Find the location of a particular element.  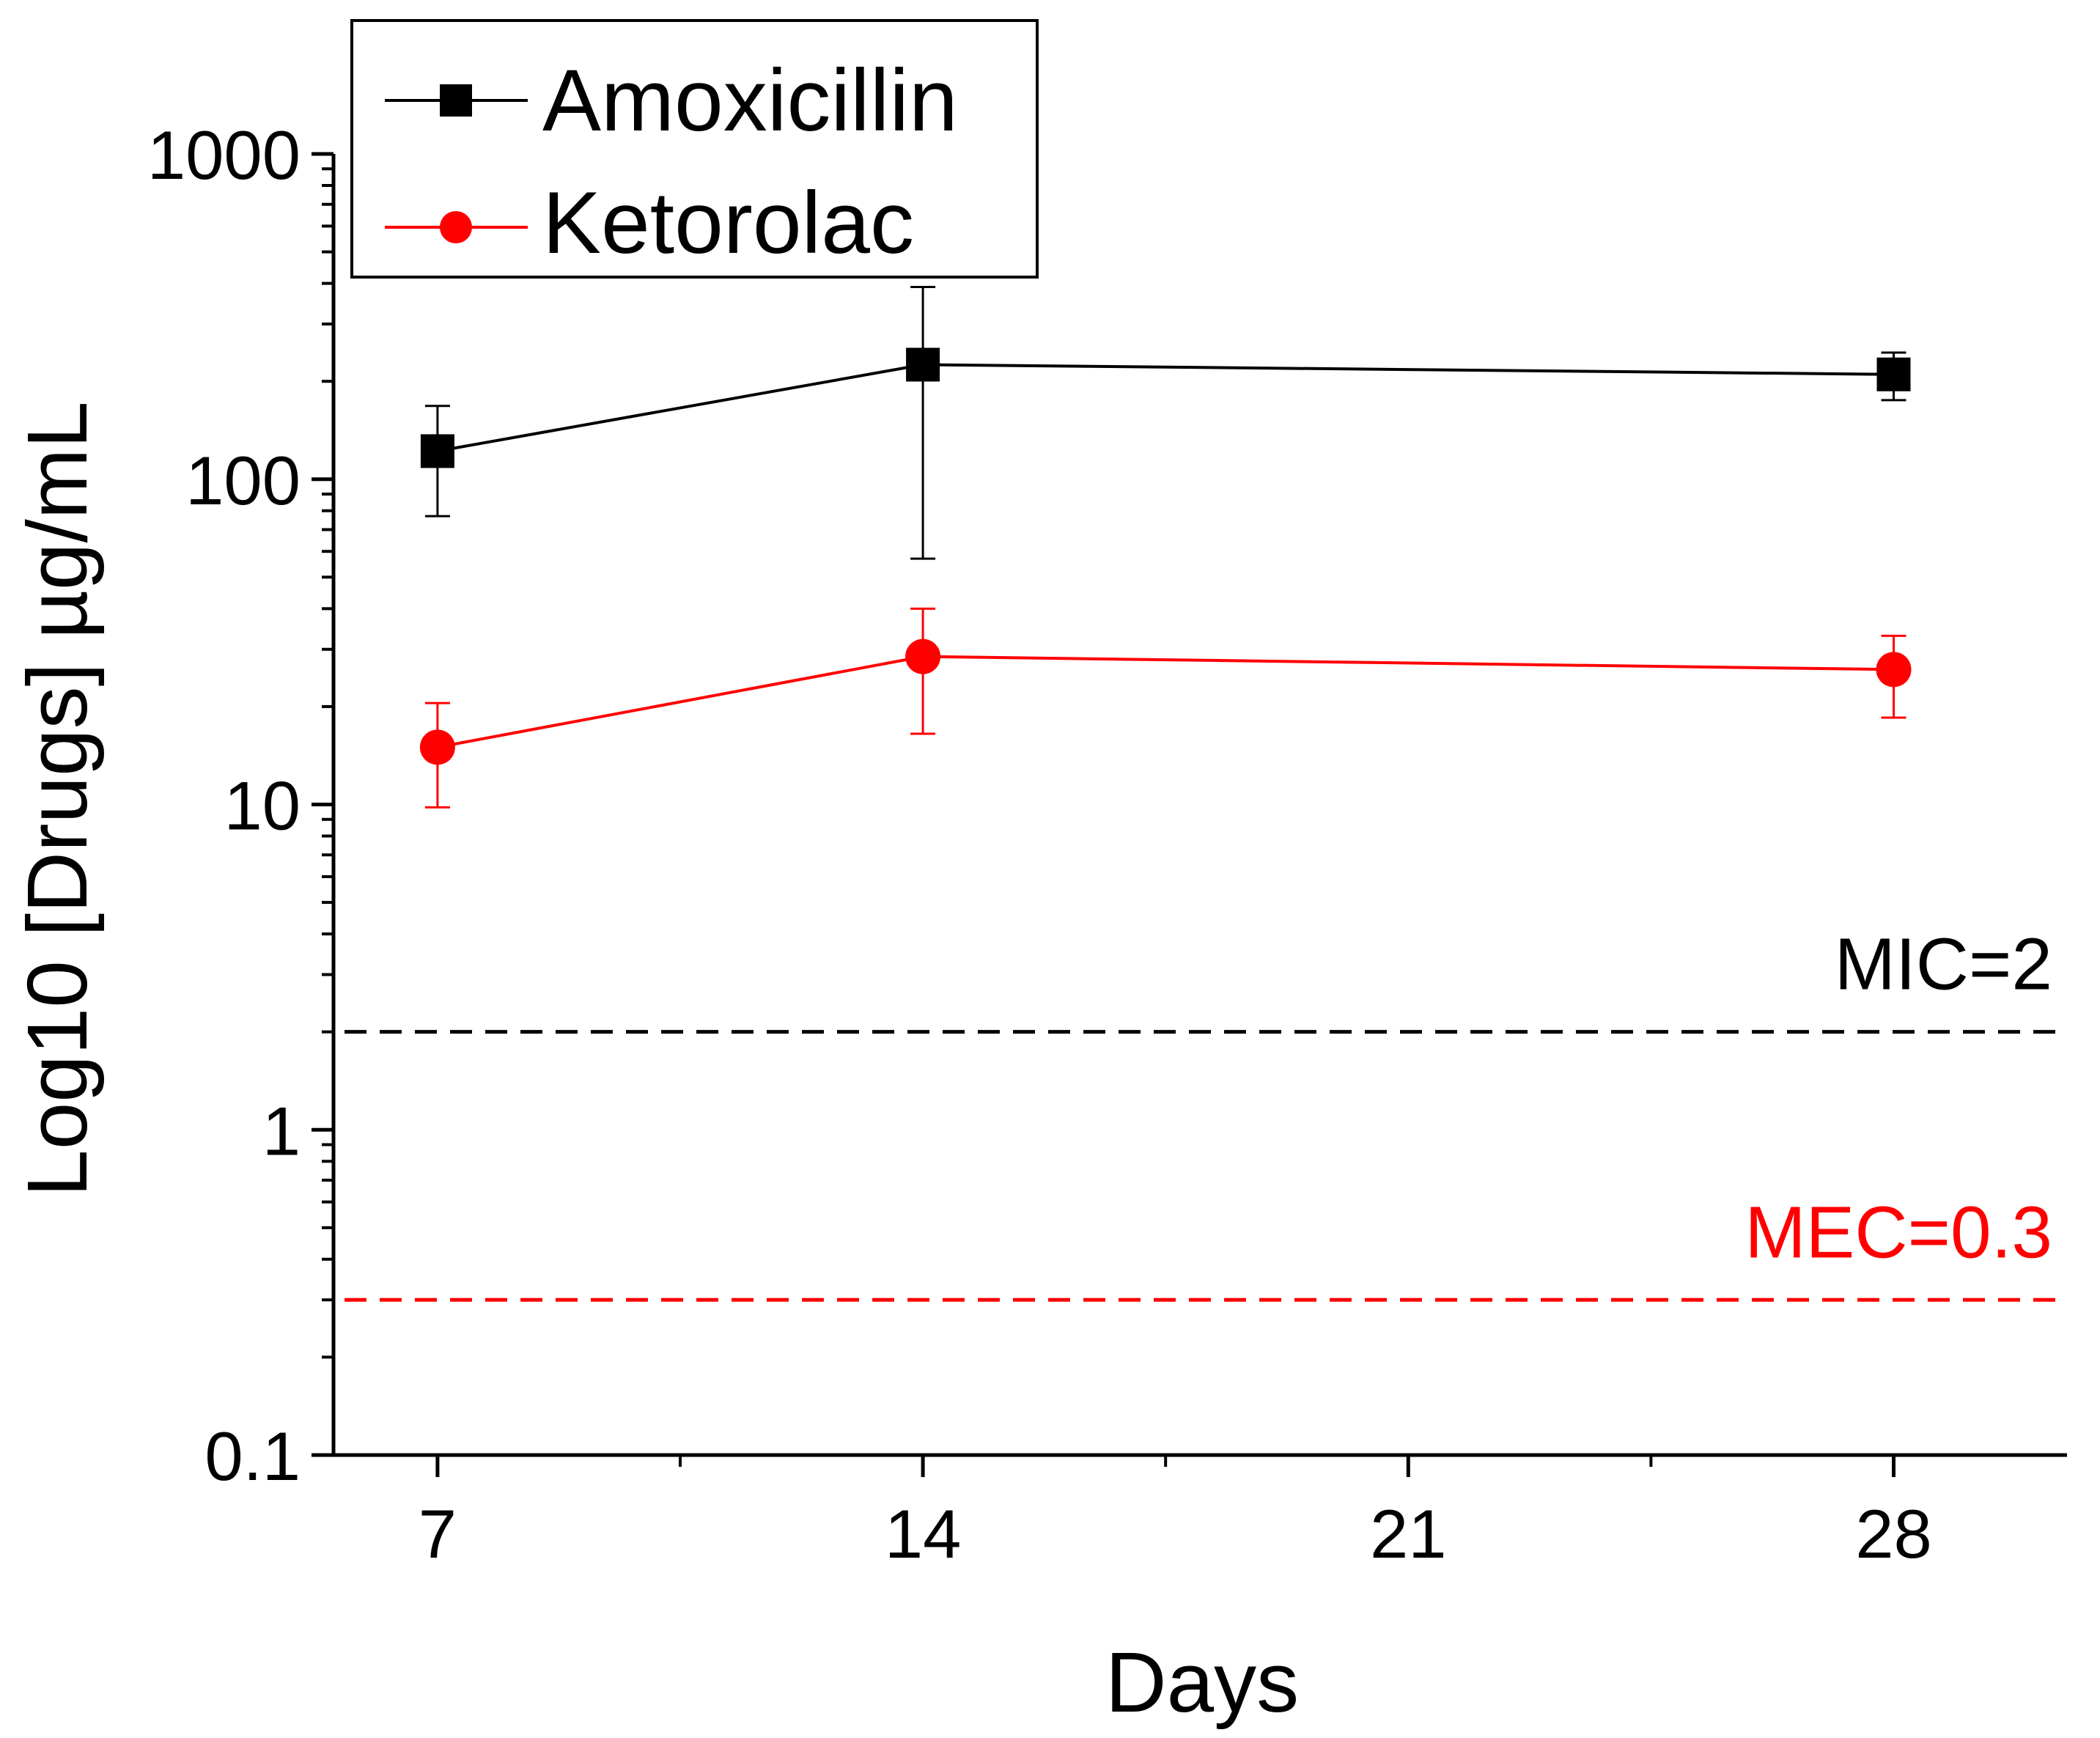

y-ticks: 0.1 1 10 100 1000 is located at coordinates (241, 806).